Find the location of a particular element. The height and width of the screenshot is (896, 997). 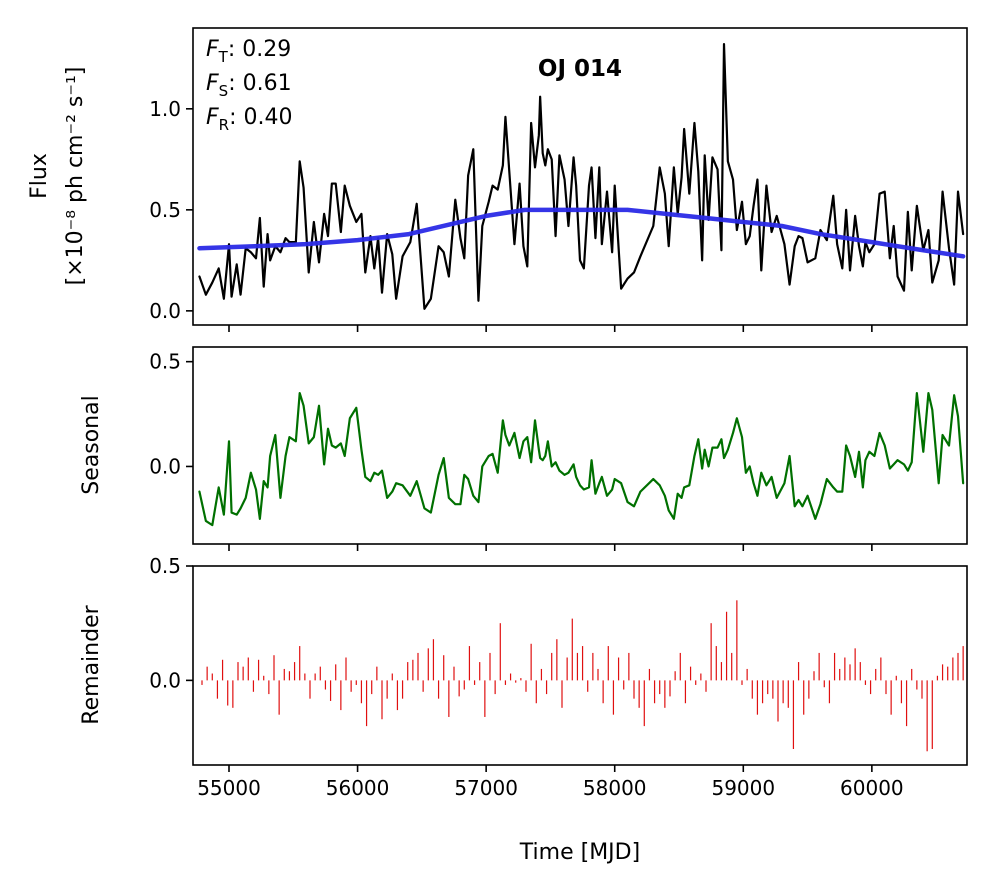

flux-ytick-label: 0.5 is located at coordinates (165, 210).